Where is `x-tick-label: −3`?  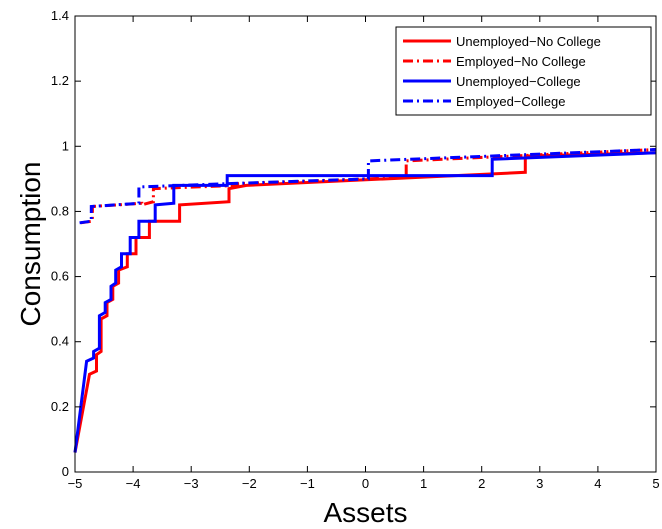
x-tick-label: −3 is located at coordinates (191, 483).